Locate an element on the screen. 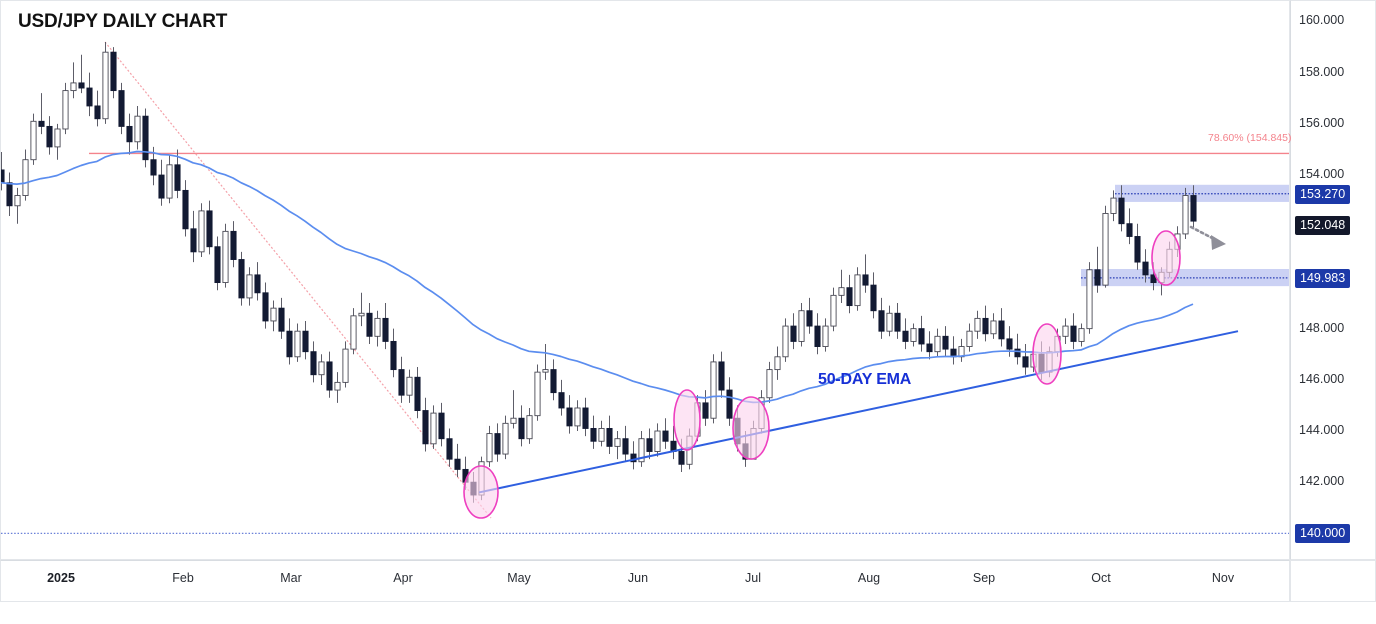 The image size is (1376, 624). time-axis: 2025 Feb Mar Apr May Jun Jul Aug Sep Oct Nov is located at coordinates (645, 581).